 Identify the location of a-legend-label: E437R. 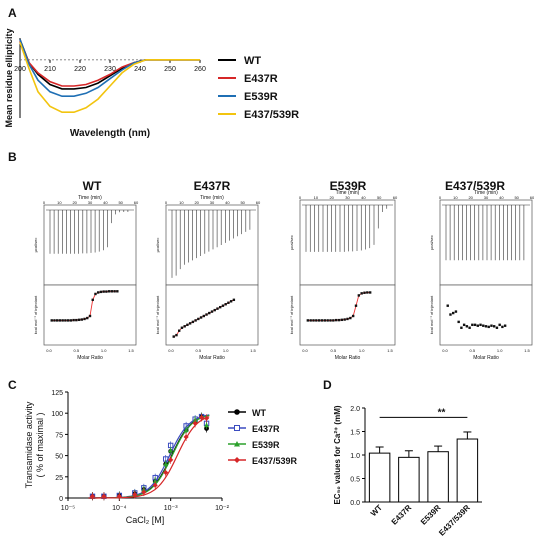
(261, 79).